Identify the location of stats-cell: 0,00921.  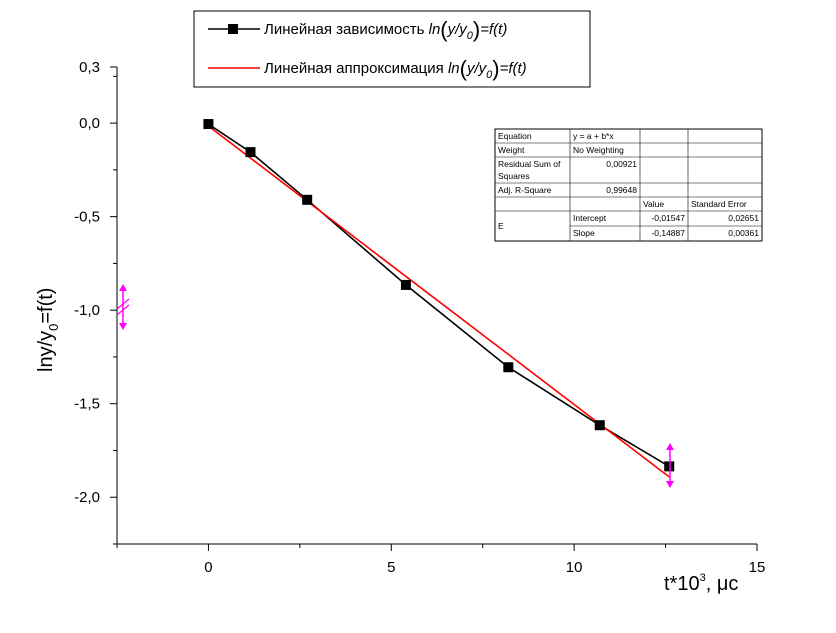
(621, 164).